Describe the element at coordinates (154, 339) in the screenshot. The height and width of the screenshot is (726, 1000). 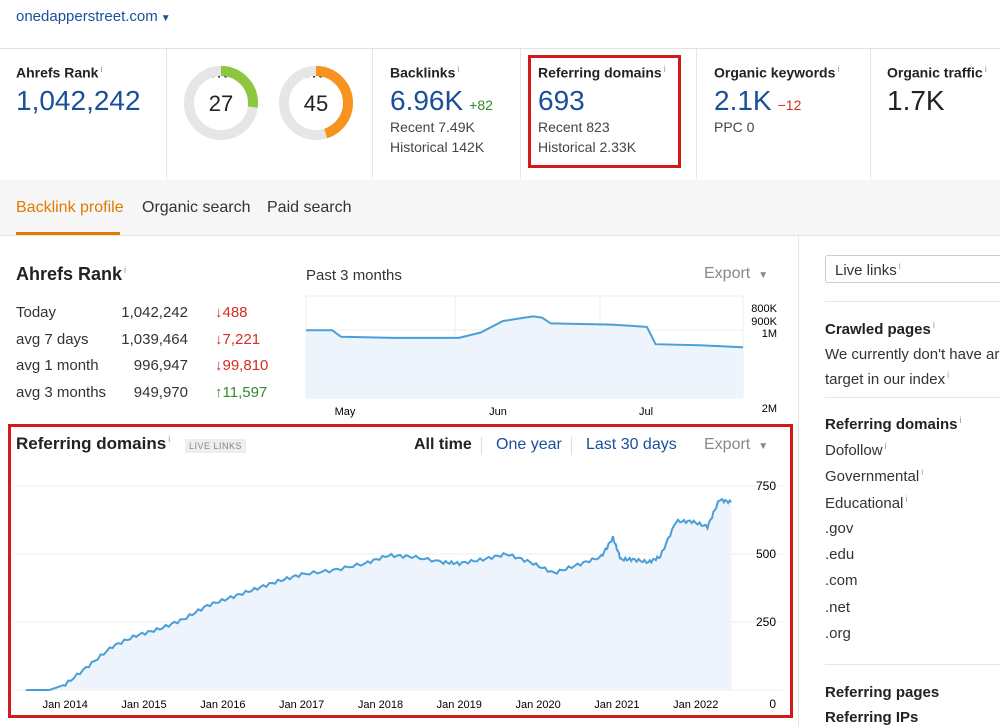
I see `rank-row-value: 1,039,464` at that location.